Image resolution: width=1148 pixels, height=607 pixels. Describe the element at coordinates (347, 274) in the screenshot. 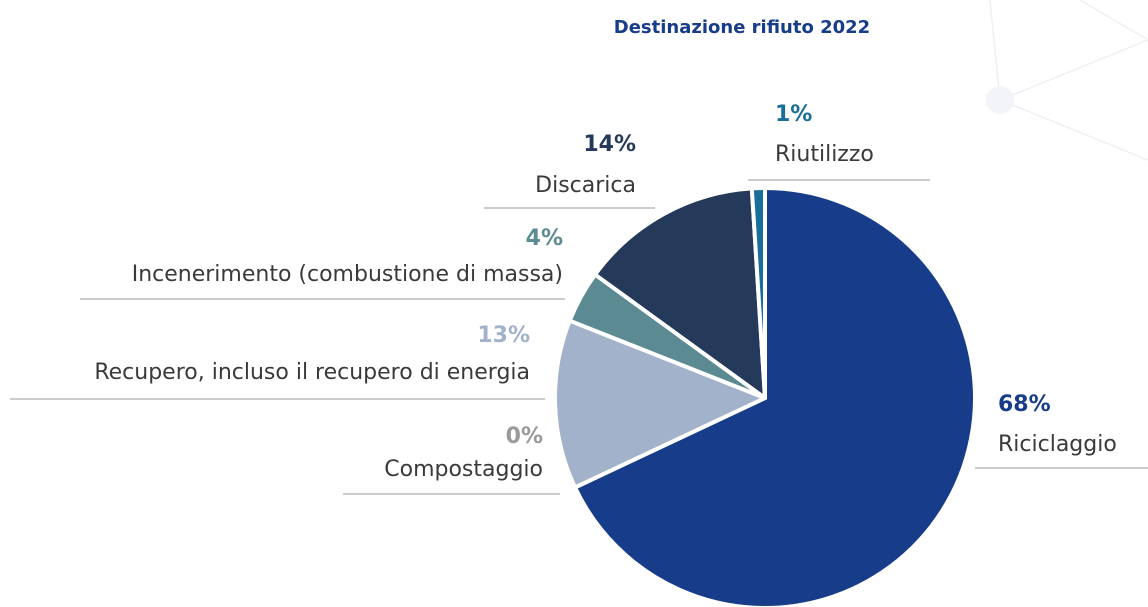

I see `category-label: Incenerimento (combustione di massa)` at that location.